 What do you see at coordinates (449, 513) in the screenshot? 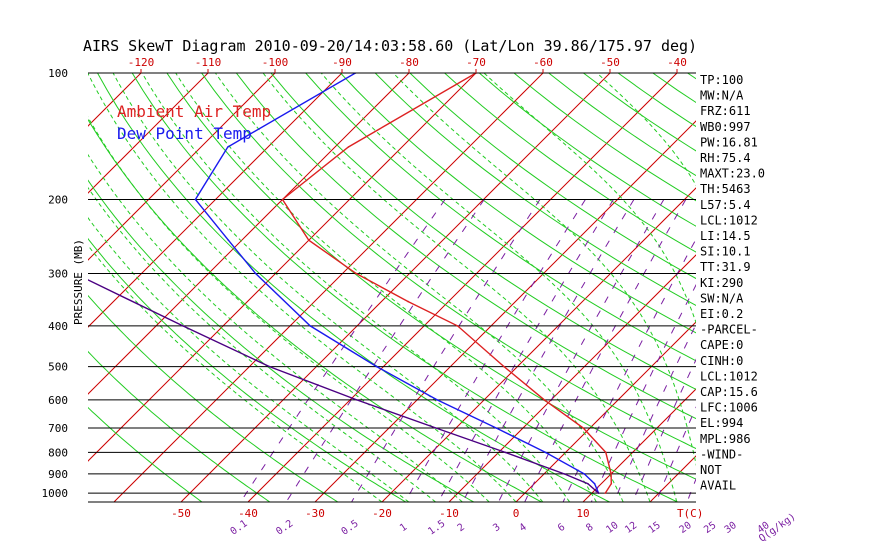
I see `bottom-temp-tick-label: -10` at bounding box center [449, 513].